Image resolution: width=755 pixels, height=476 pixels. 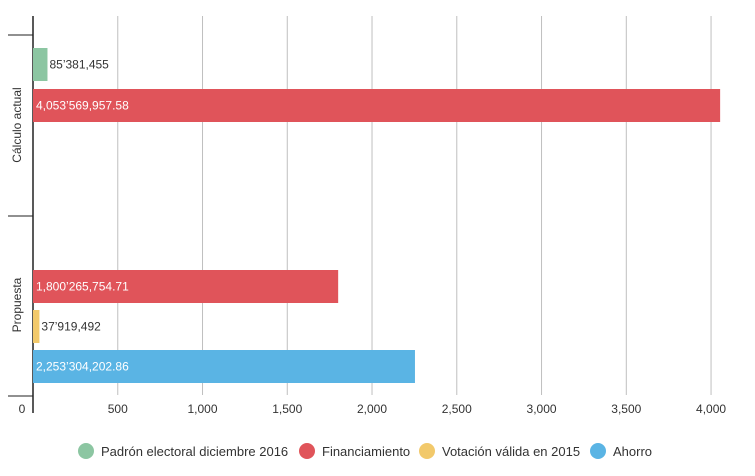 I want to click on x-tick-label: 4,000, so click(x=711, y=409).